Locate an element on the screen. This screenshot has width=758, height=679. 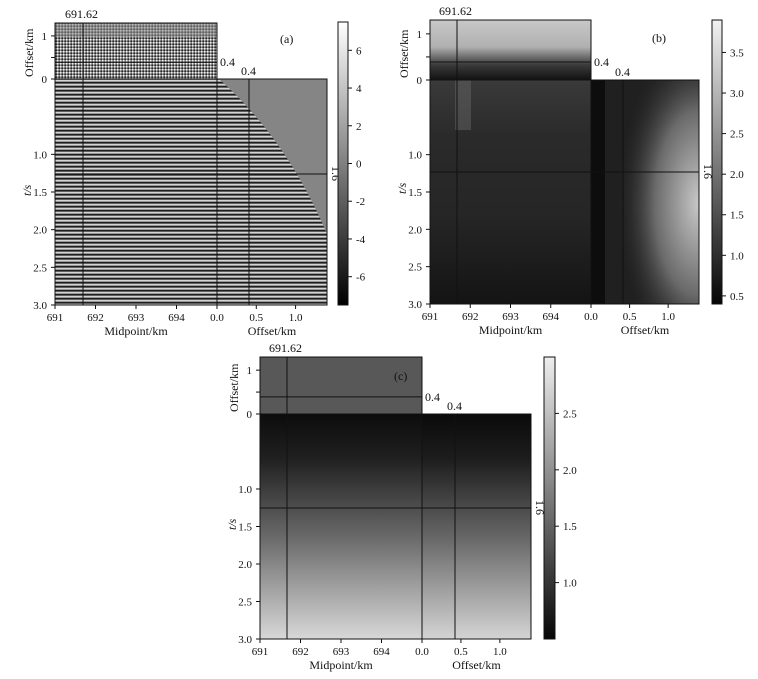
p2-marker-top-offset-label: 0.4 is located at coordinates (432, 397).